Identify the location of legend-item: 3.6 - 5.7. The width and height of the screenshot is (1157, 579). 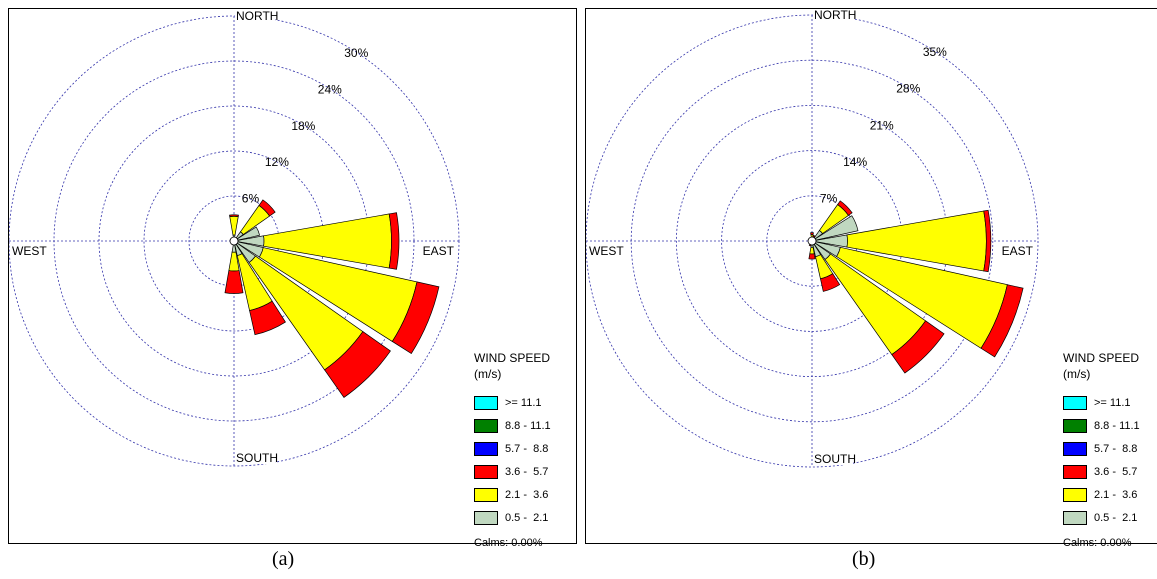
(1110, 472).